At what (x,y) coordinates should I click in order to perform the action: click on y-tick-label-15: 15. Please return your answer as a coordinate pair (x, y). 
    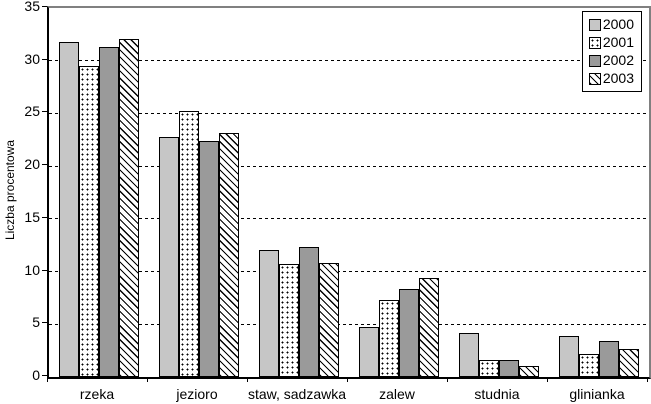
    Looking at the image, I should click on (32, 216).